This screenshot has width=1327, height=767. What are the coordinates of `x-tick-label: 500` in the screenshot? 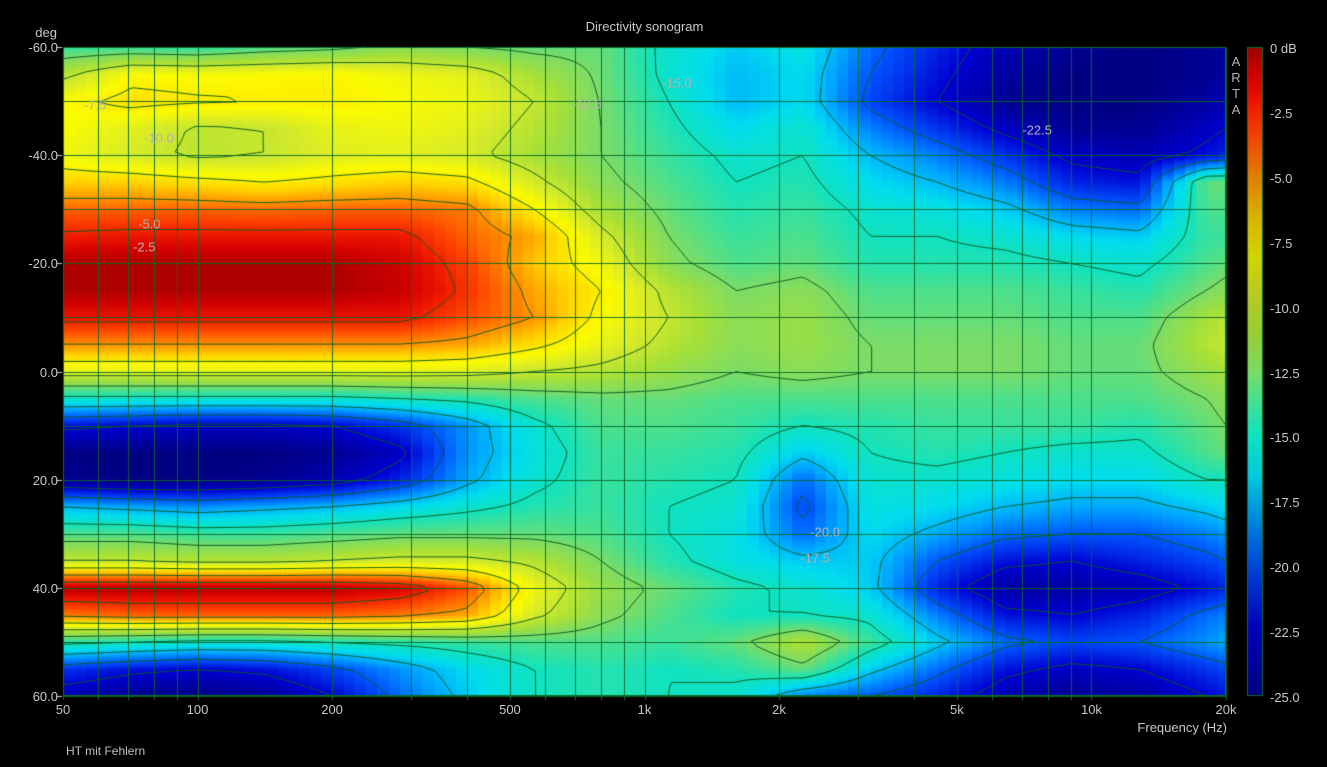 It's located at (510, 709).